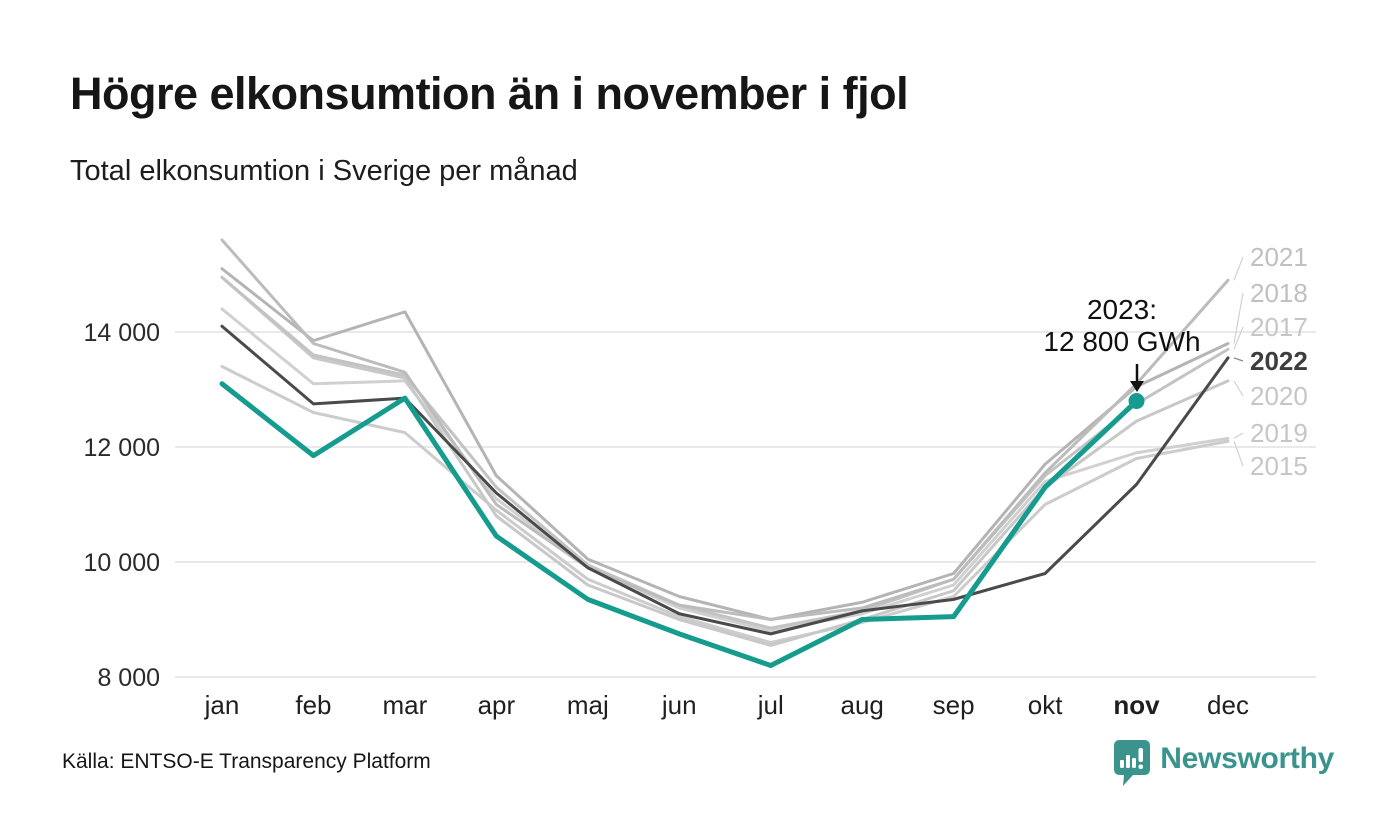 This screenshot has width=1400, height=840. I want to click on year-label-2020: 2020, so click(1279, 396).